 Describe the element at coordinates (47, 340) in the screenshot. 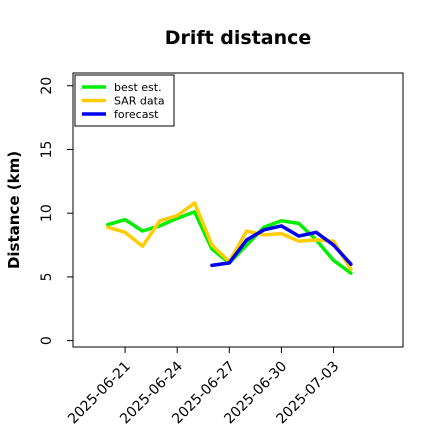

I see `y-tick-label-0: 0` at that location.